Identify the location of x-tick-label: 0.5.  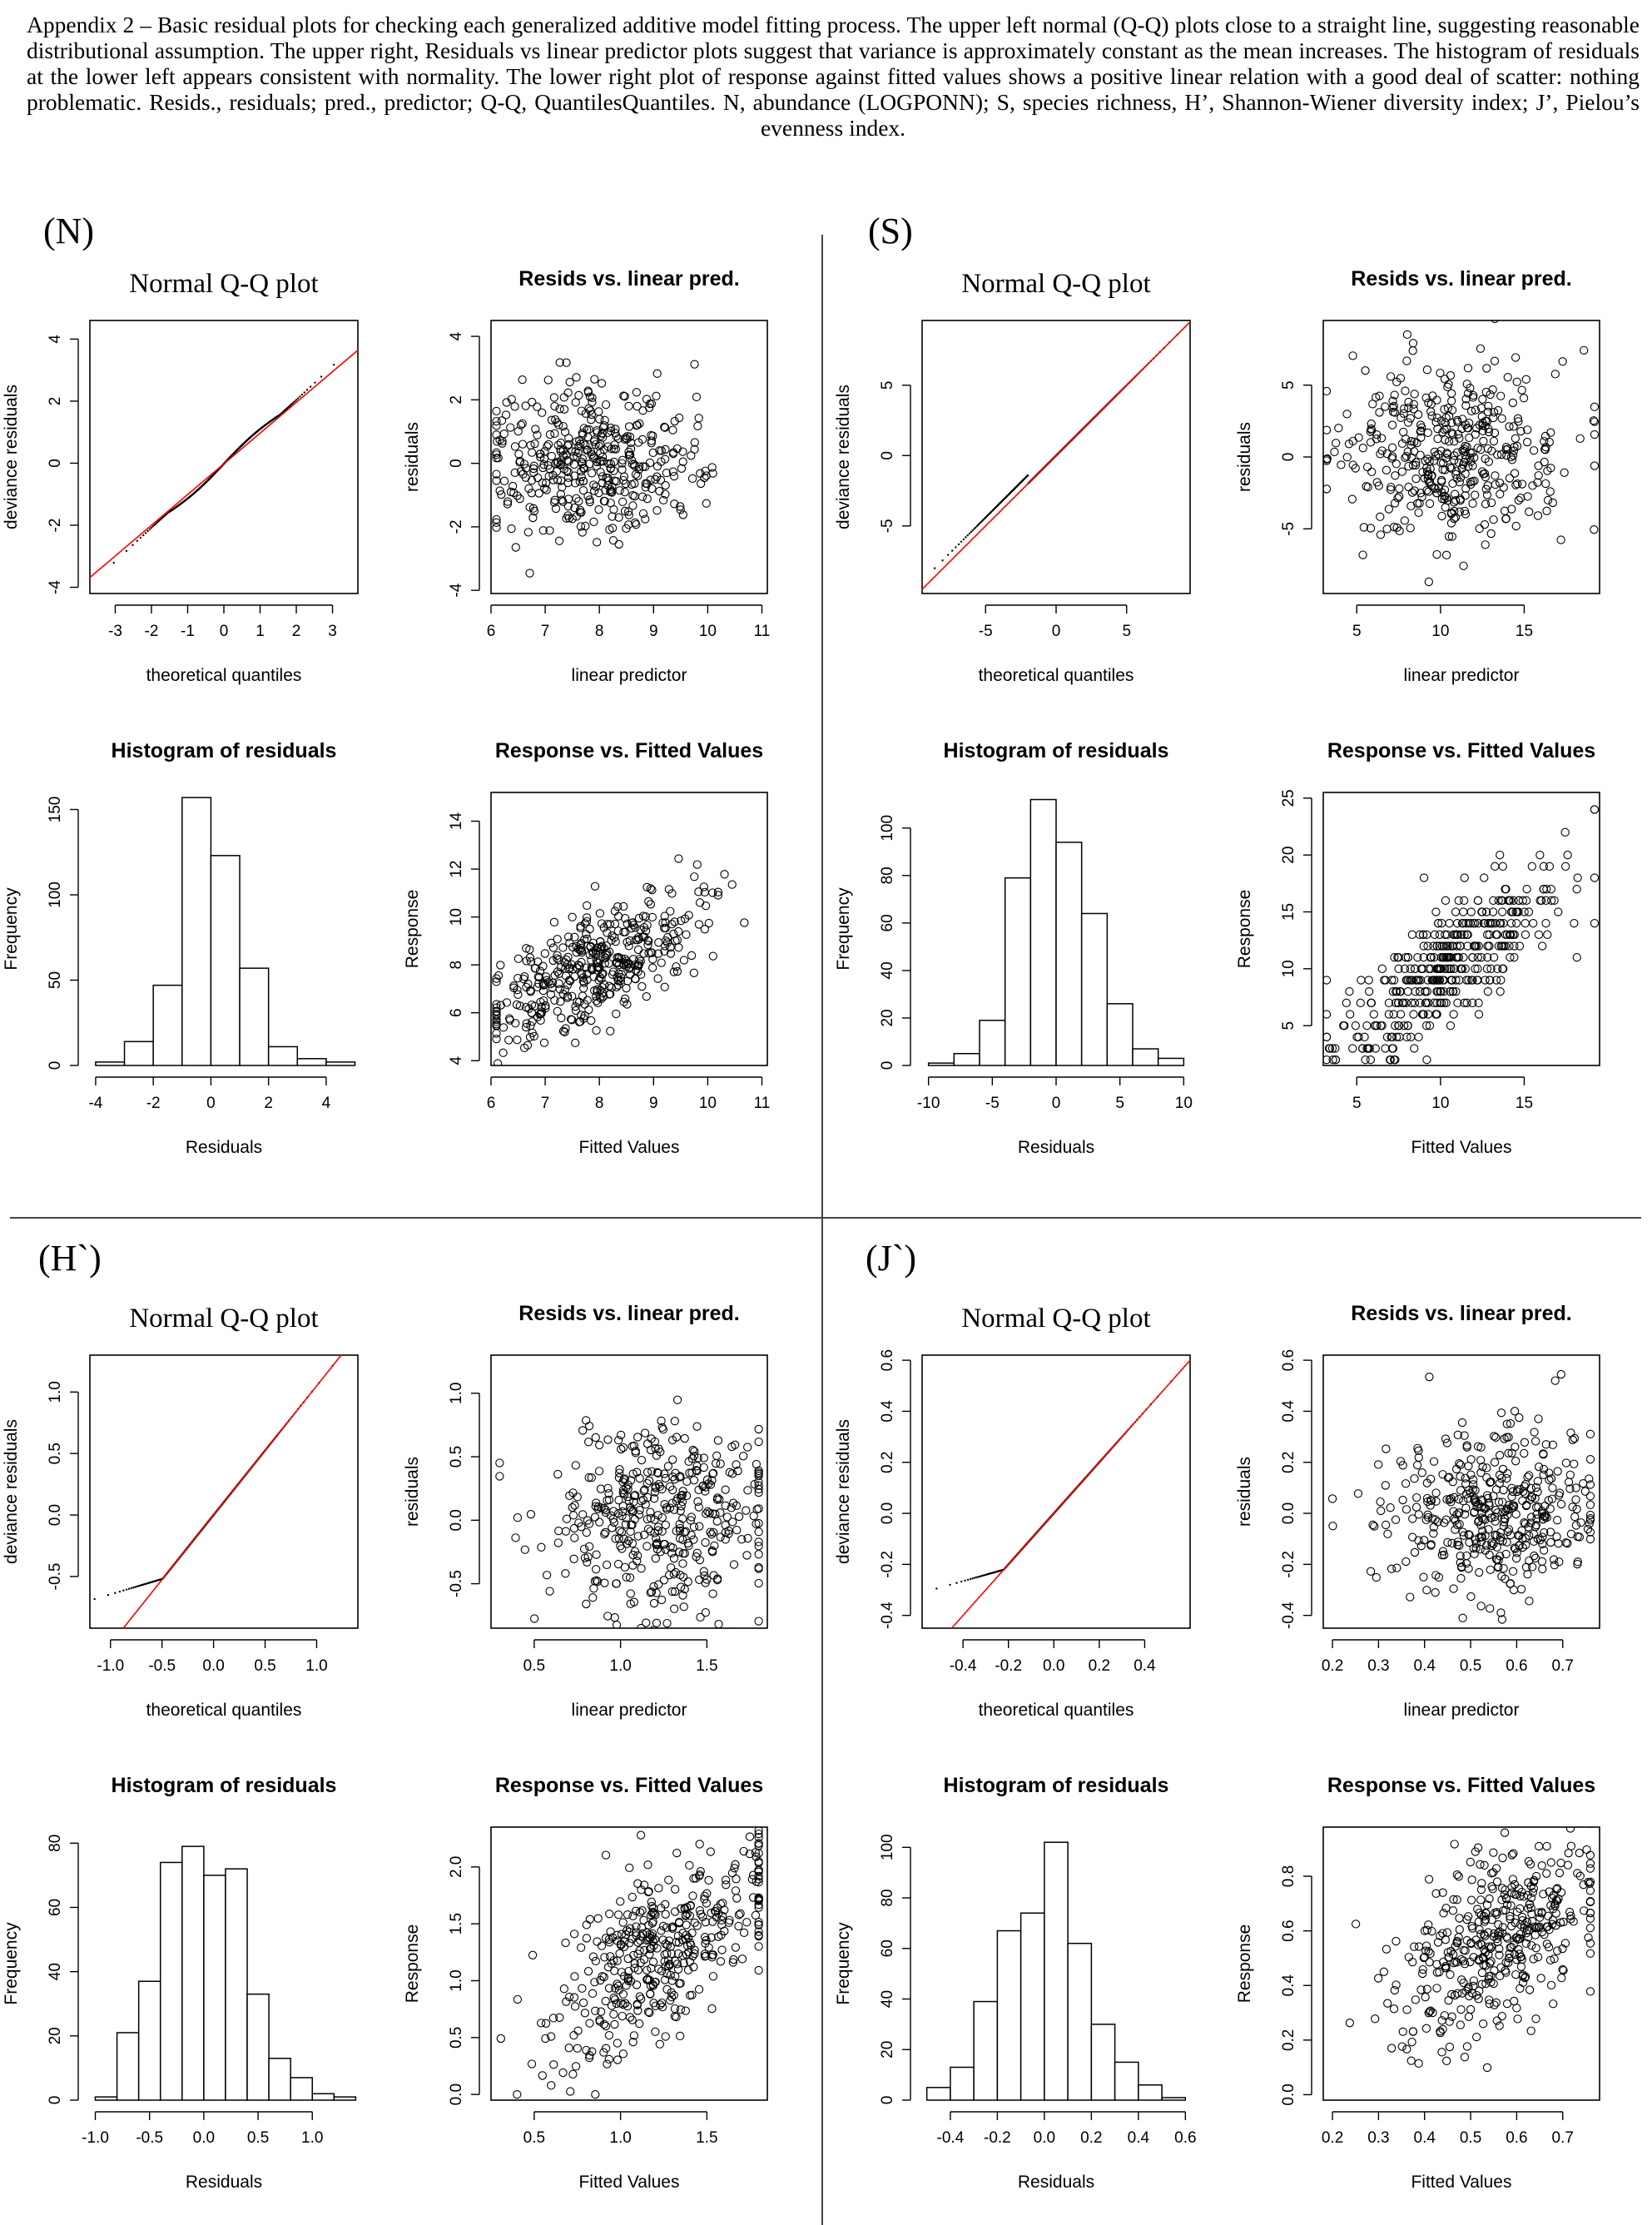
(534, 1666).